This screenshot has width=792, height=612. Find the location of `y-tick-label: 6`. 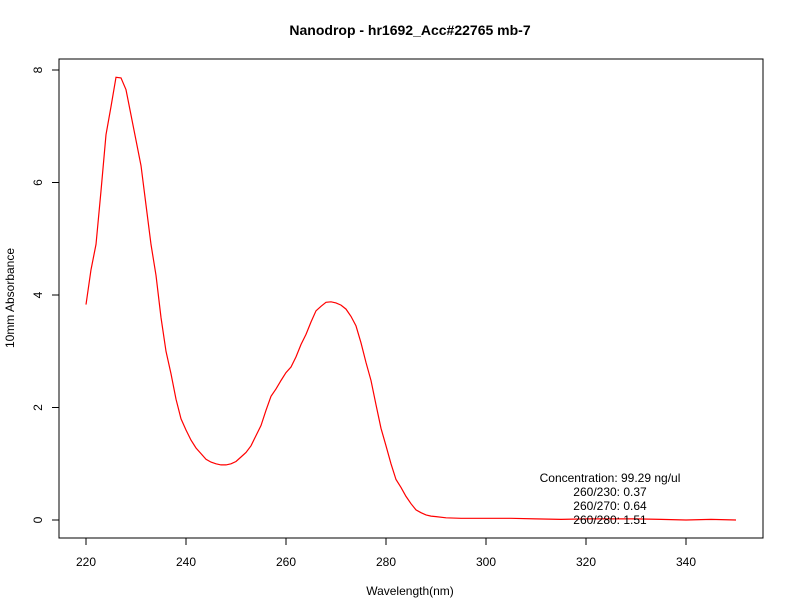

y-tick-label: 6 is located at coordinates (38, 182).